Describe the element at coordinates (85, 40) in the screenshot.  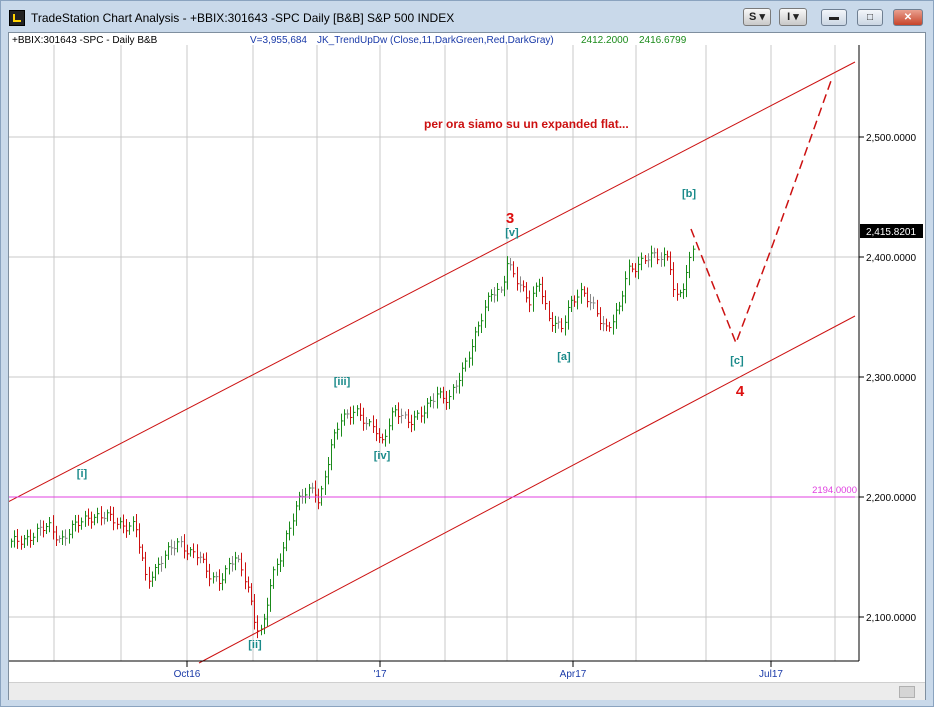
I see `chart-symbol-label: +BBIX:301643 -SPC - Daily B&B` at that location.